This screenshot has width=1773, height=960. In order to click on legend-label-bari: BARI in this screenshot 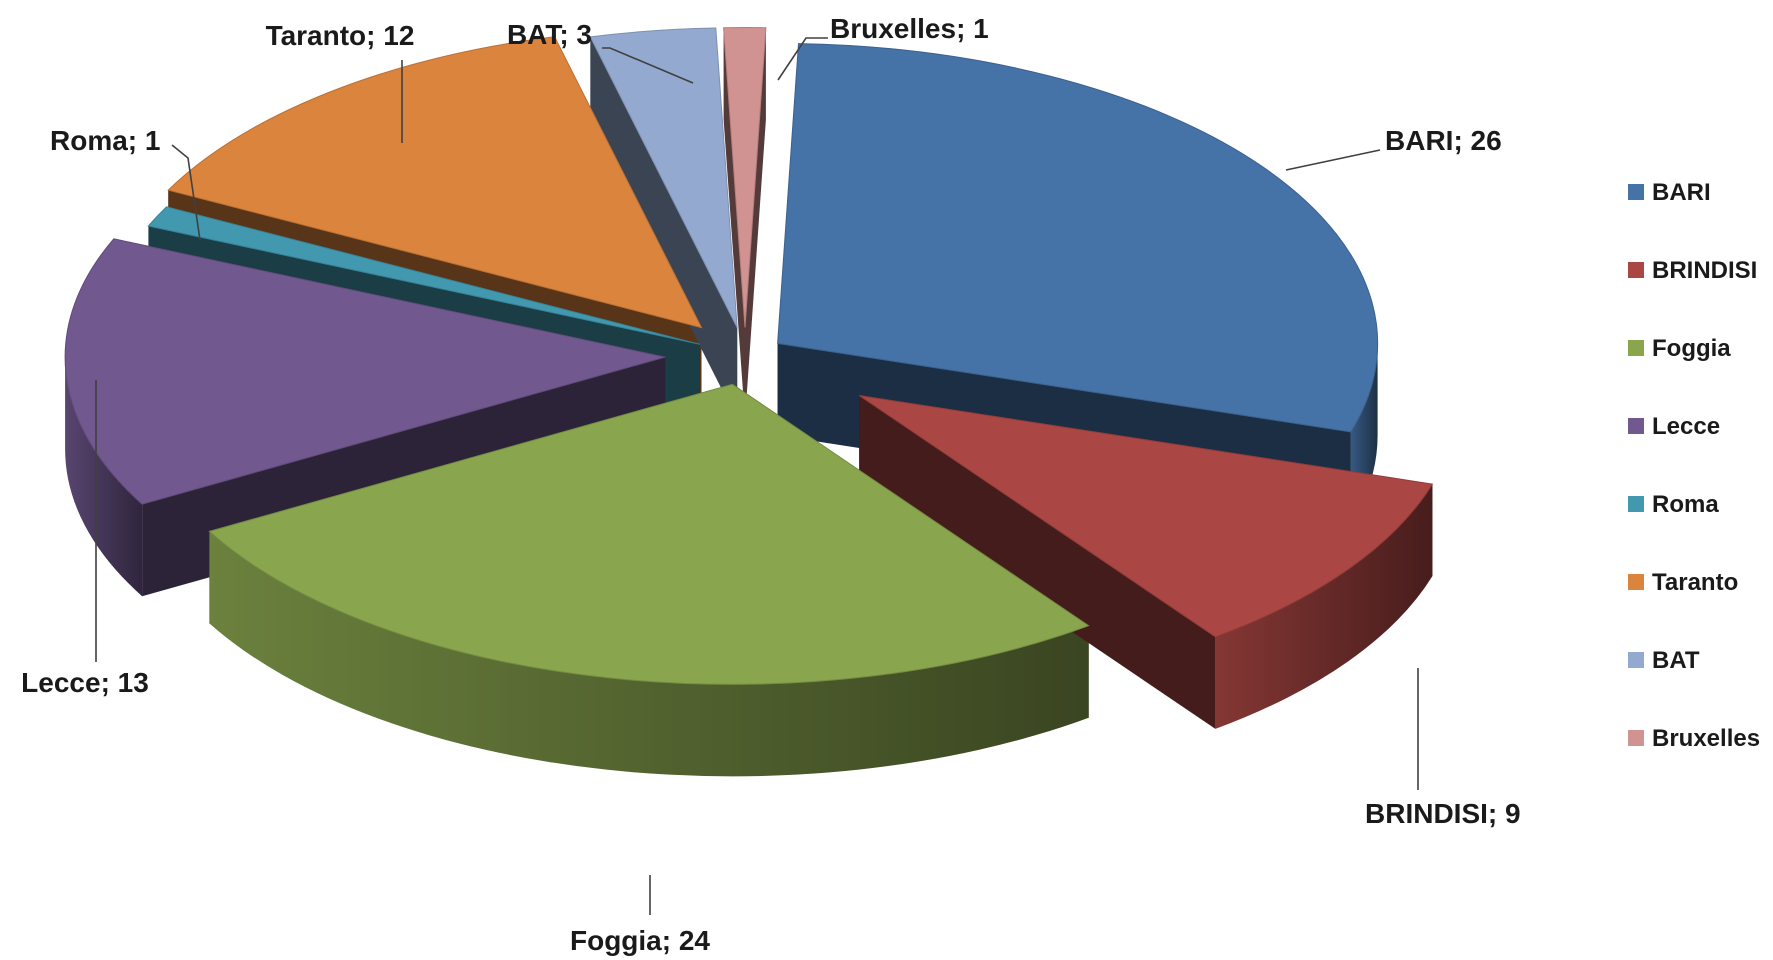, I will do `click(1681, 192)`.